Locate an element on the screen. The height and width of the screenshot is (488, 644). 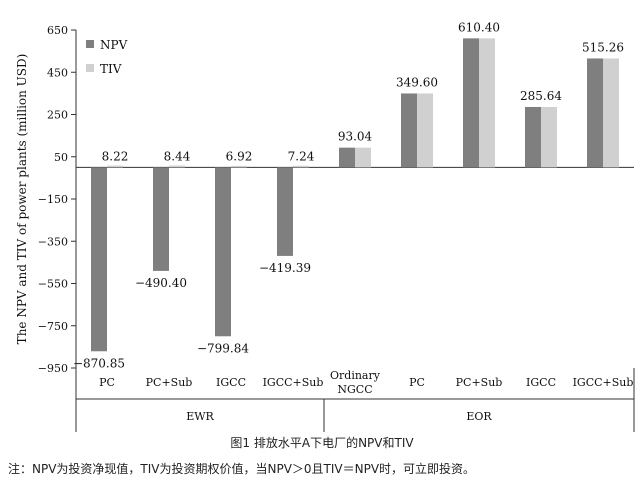
y-tick-label: −550 is located at coordinates (53, 284).